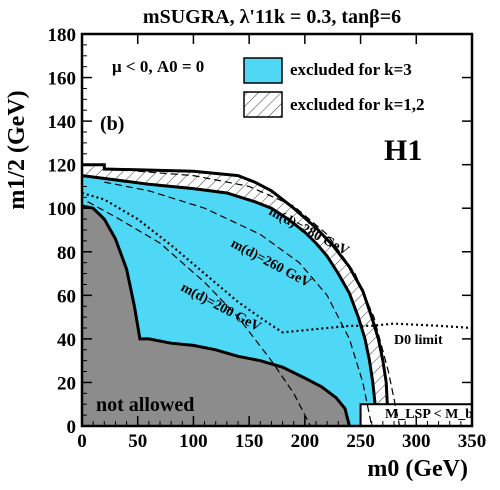 The width and height of the screenshot is (500, 490). Describe the element at coordinates (66, 340) in the screenshot. I see `y-tick-label: 40` at that location.